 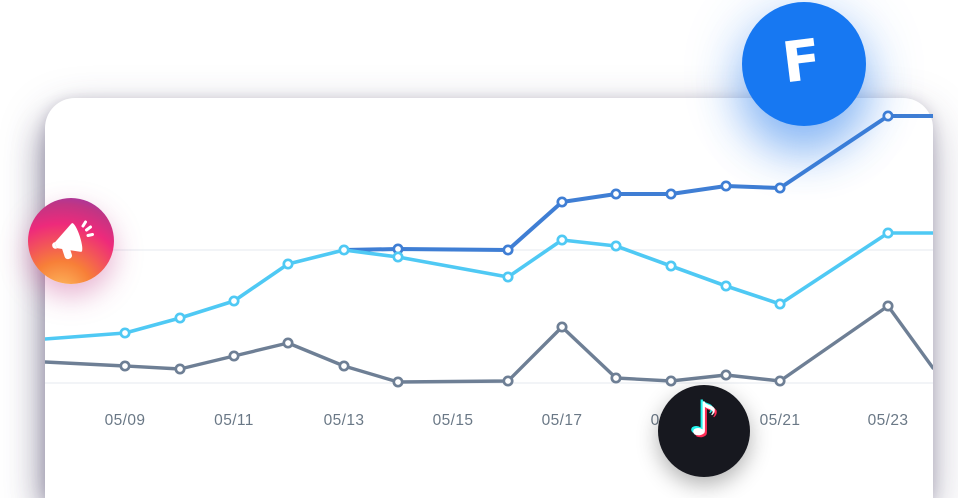 What do you see at coordinates (453, 420) in the screenshot?
I see `x-axis-label: 05/15` at bounding box center [453, 420].